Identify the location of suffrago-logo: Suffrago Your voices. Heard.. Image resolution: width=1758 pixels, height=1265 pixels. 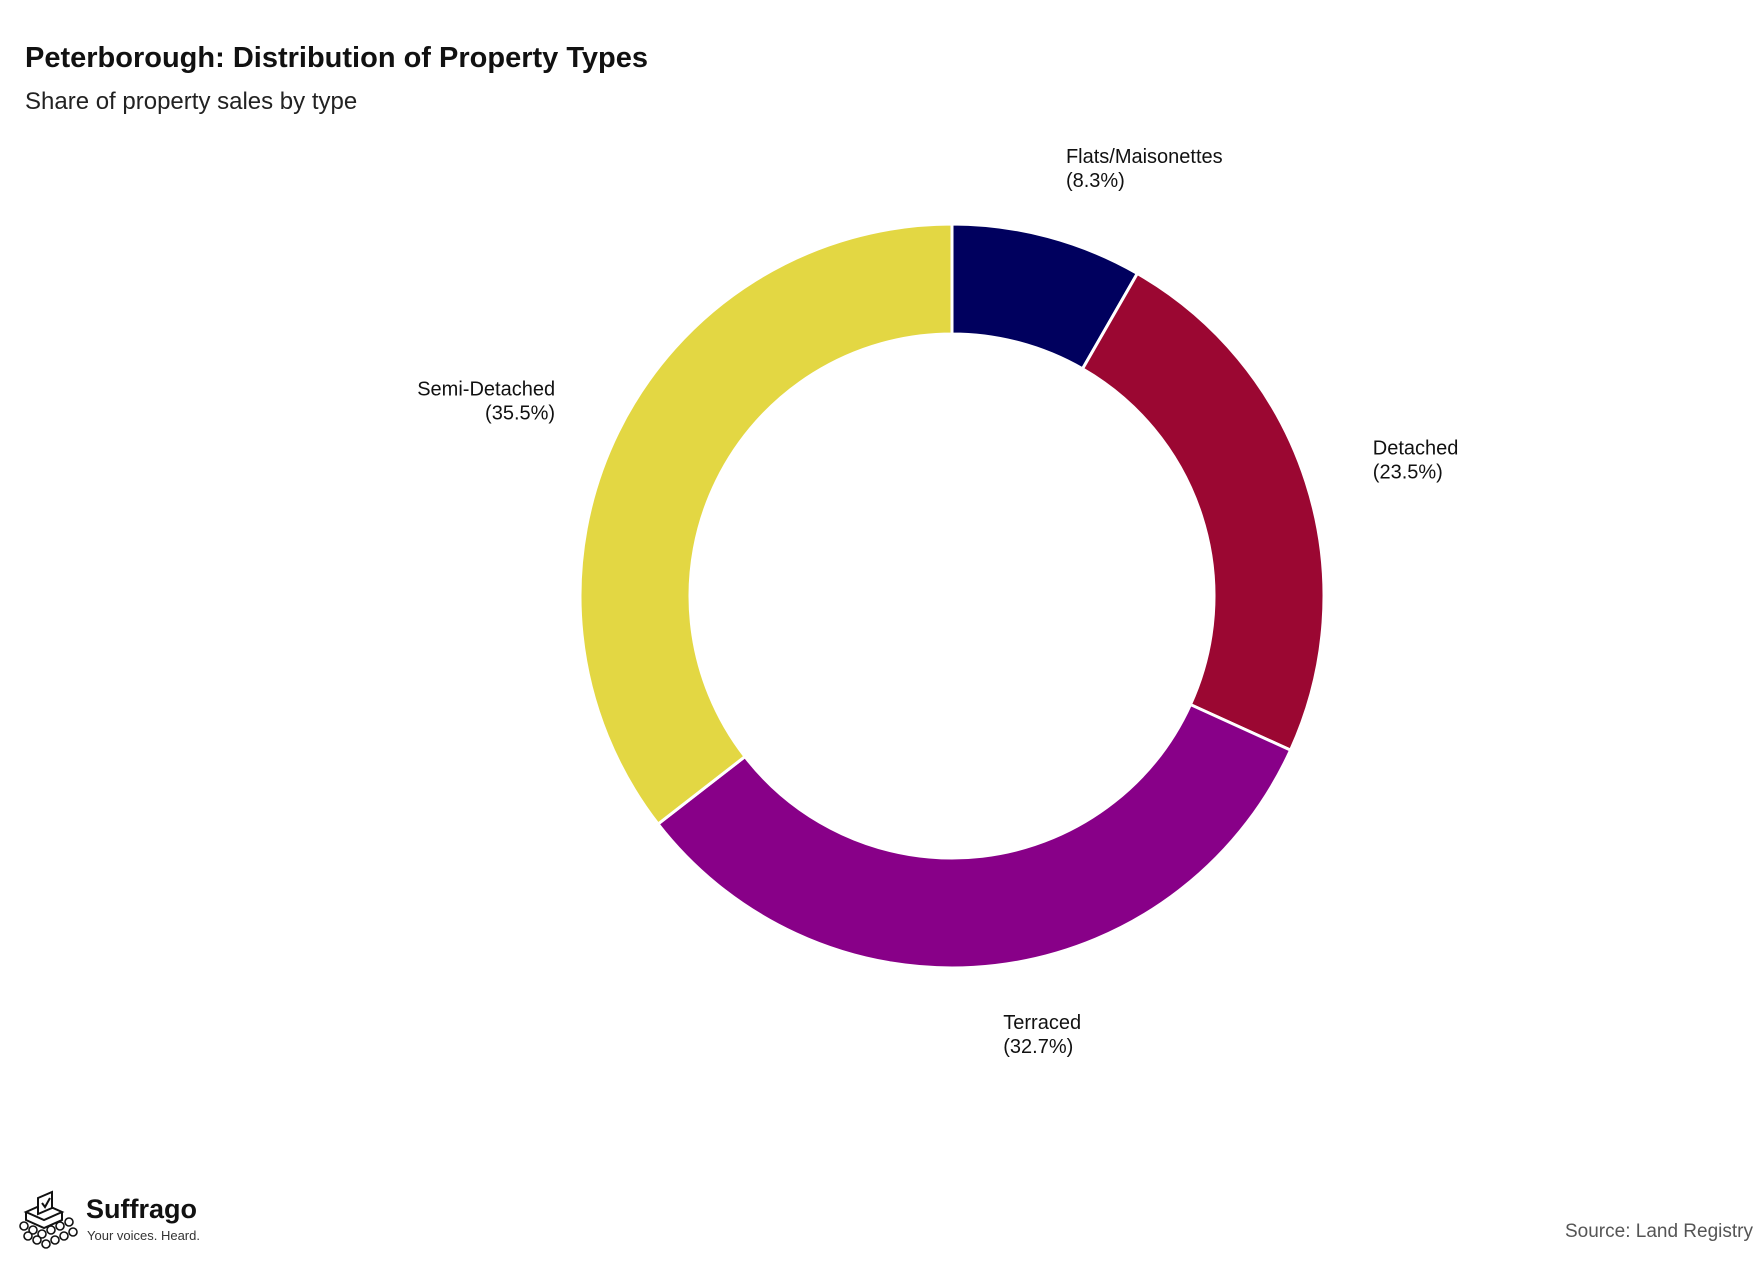
(126, 1220).